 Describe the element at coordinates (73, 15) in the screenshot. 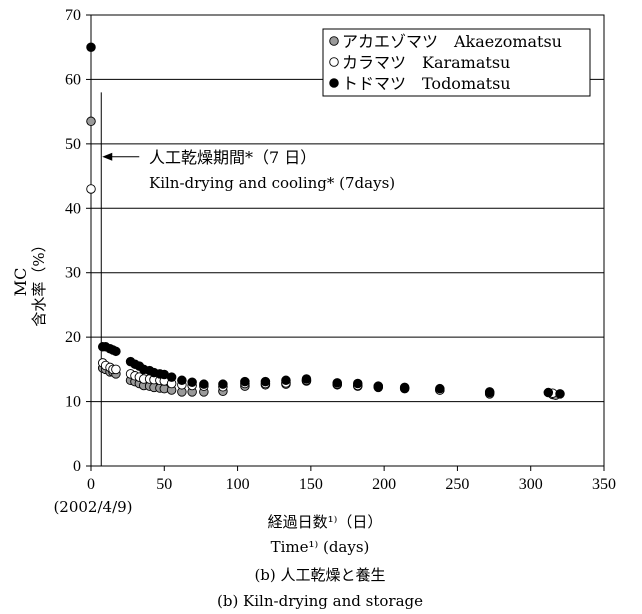

I see `y-tick-label: 70` at that location.